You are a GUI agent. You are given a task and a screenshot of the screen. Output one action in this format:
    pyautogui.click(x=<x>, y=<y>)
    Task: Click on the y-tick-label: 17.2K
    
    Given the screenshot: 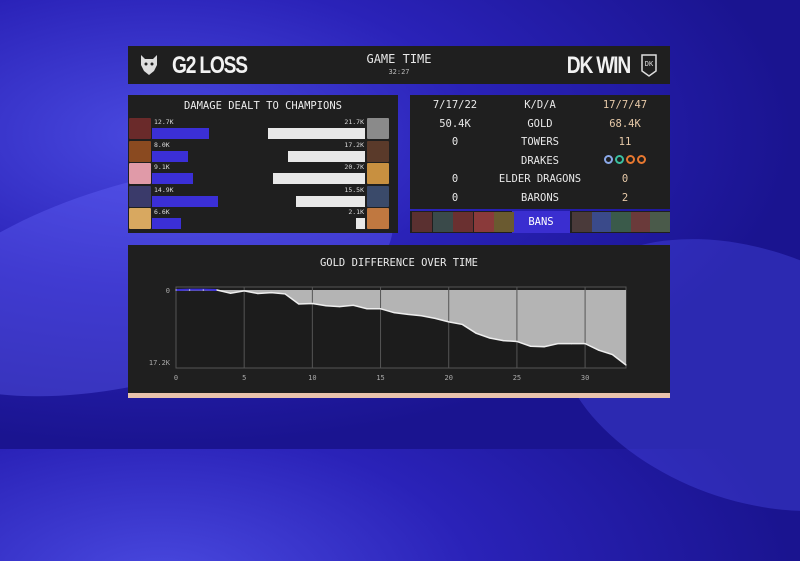 What is the action you would take?
    pyautogui.click(x=160, y=363)
    